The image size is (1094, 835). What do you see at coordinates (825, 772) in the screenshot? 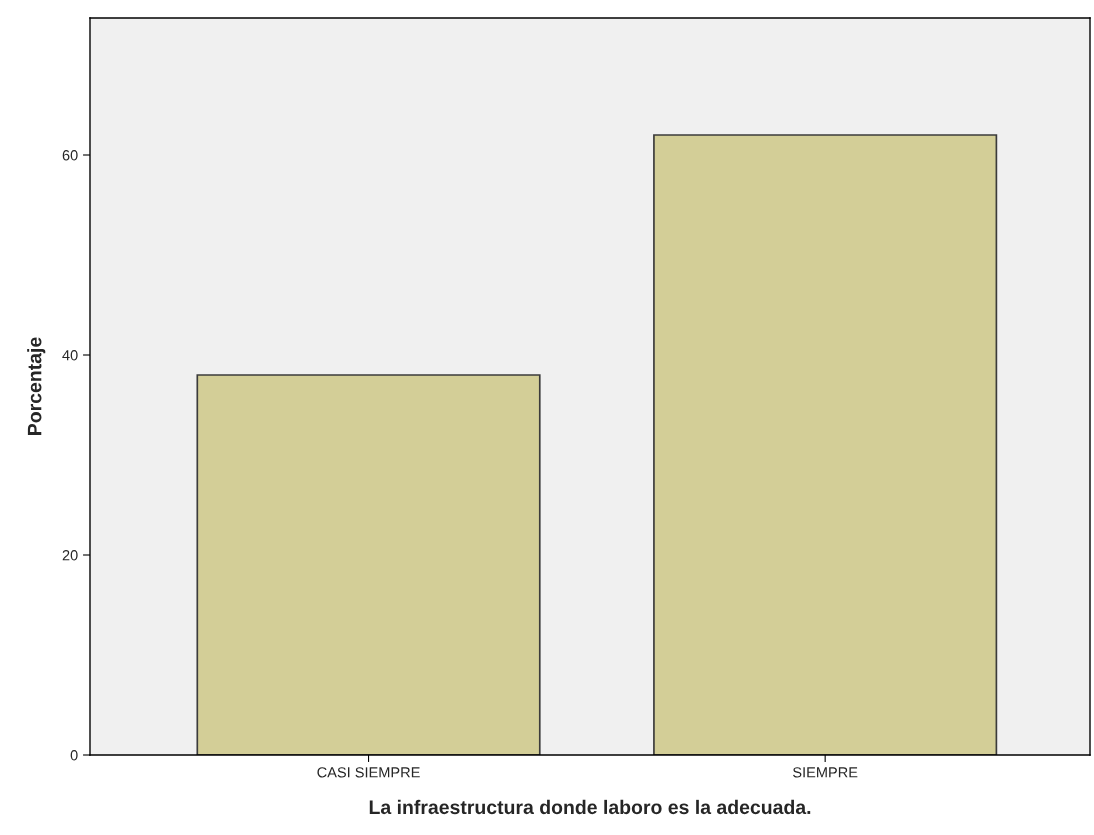
I see `x-tick-label: SIEMPRE` at bounding box center [825, 772].